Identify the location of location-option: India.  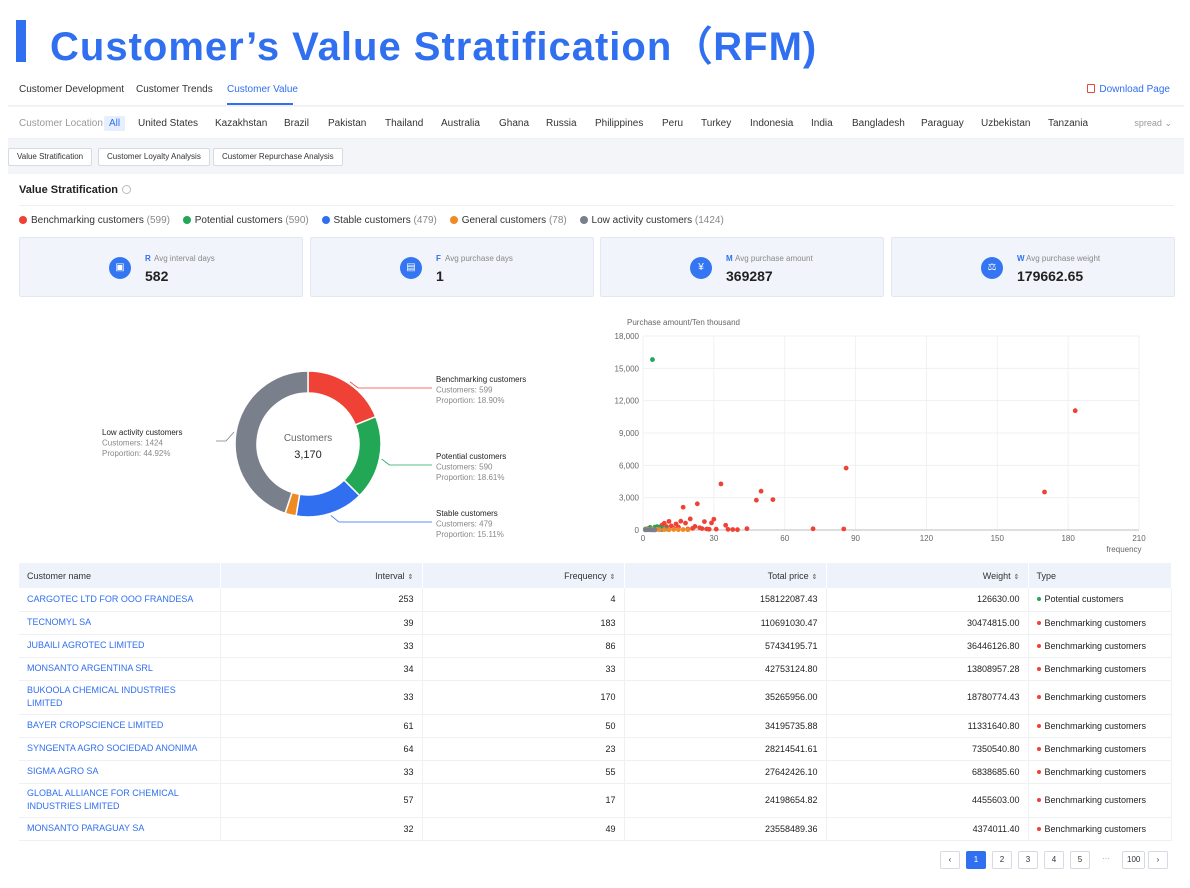
(822, 123).